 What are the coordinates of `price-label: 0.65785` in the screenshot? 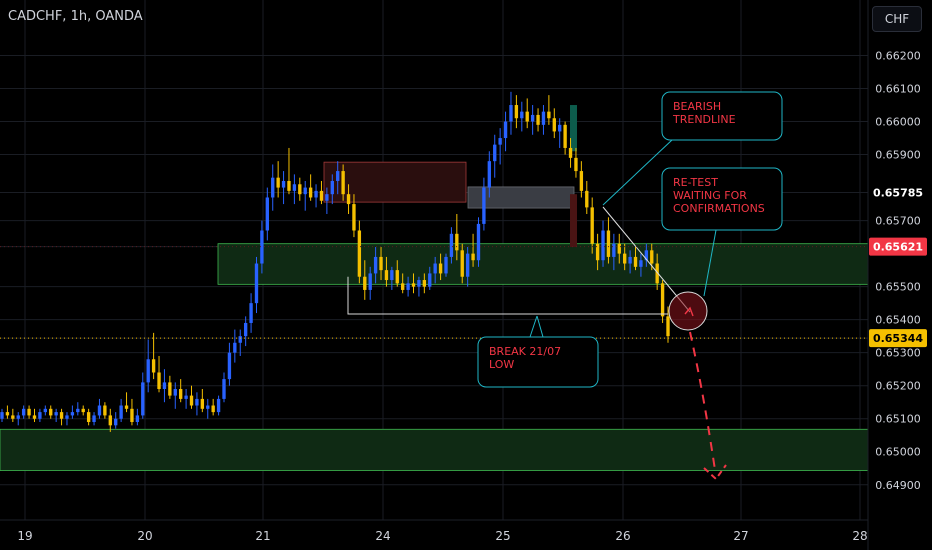 It's located at (898, 193).